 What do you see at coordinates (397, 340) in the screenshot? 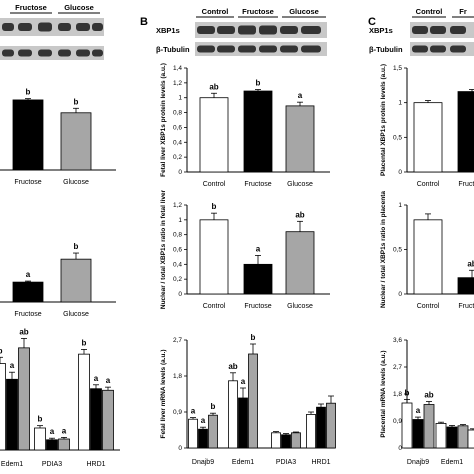
I see `C_mrna-y-tick-label: 3,6` at bounding box center [397, 340].